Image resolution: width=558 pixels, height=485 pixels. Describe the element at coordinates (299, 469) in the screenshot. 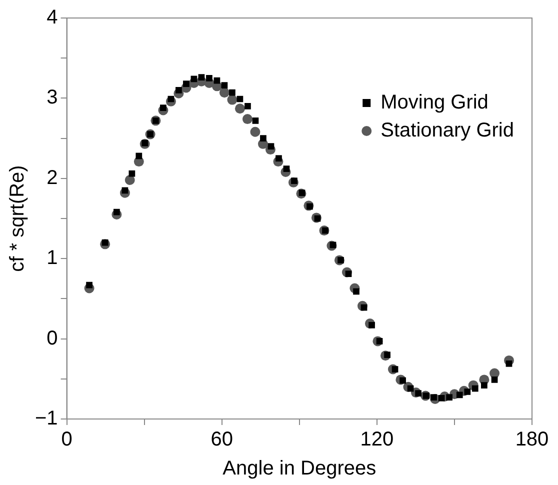

I see `x-axis-title: Angle in Degrees` at that location.